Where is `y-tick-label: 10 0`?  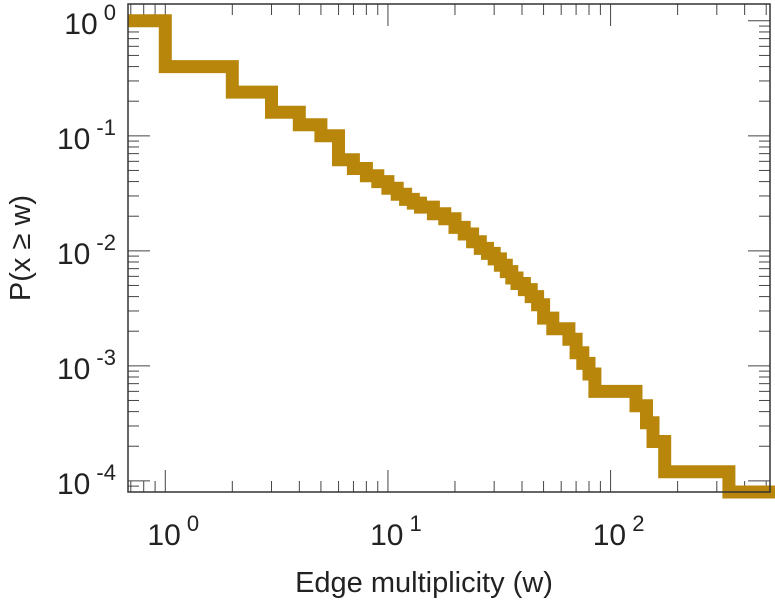 y-tick-label: 10 0 is located at coordinates (90, 20).